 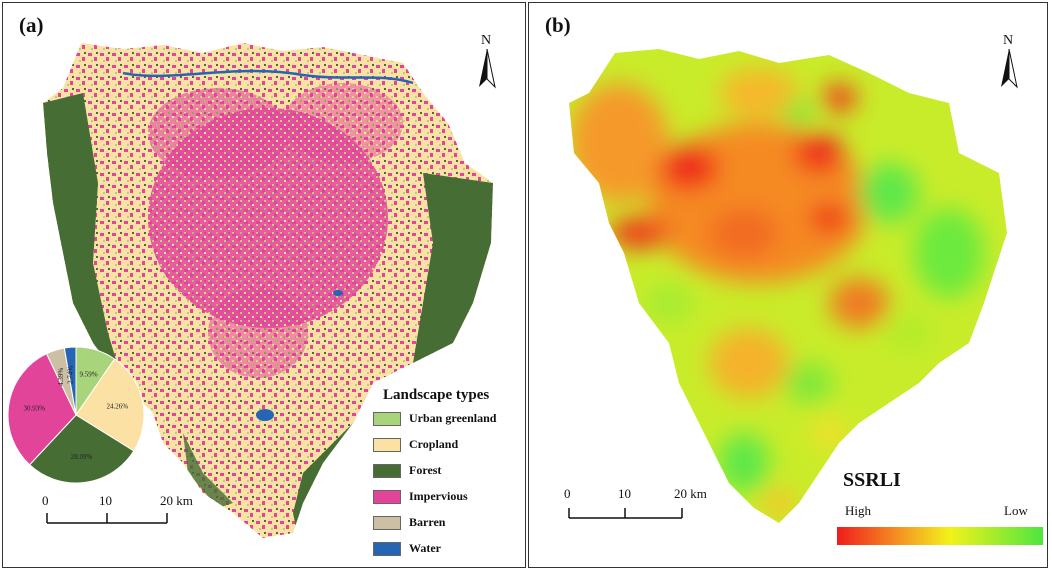 I want to click on ramp-low-label: Low, so click(x=1016, y=510).